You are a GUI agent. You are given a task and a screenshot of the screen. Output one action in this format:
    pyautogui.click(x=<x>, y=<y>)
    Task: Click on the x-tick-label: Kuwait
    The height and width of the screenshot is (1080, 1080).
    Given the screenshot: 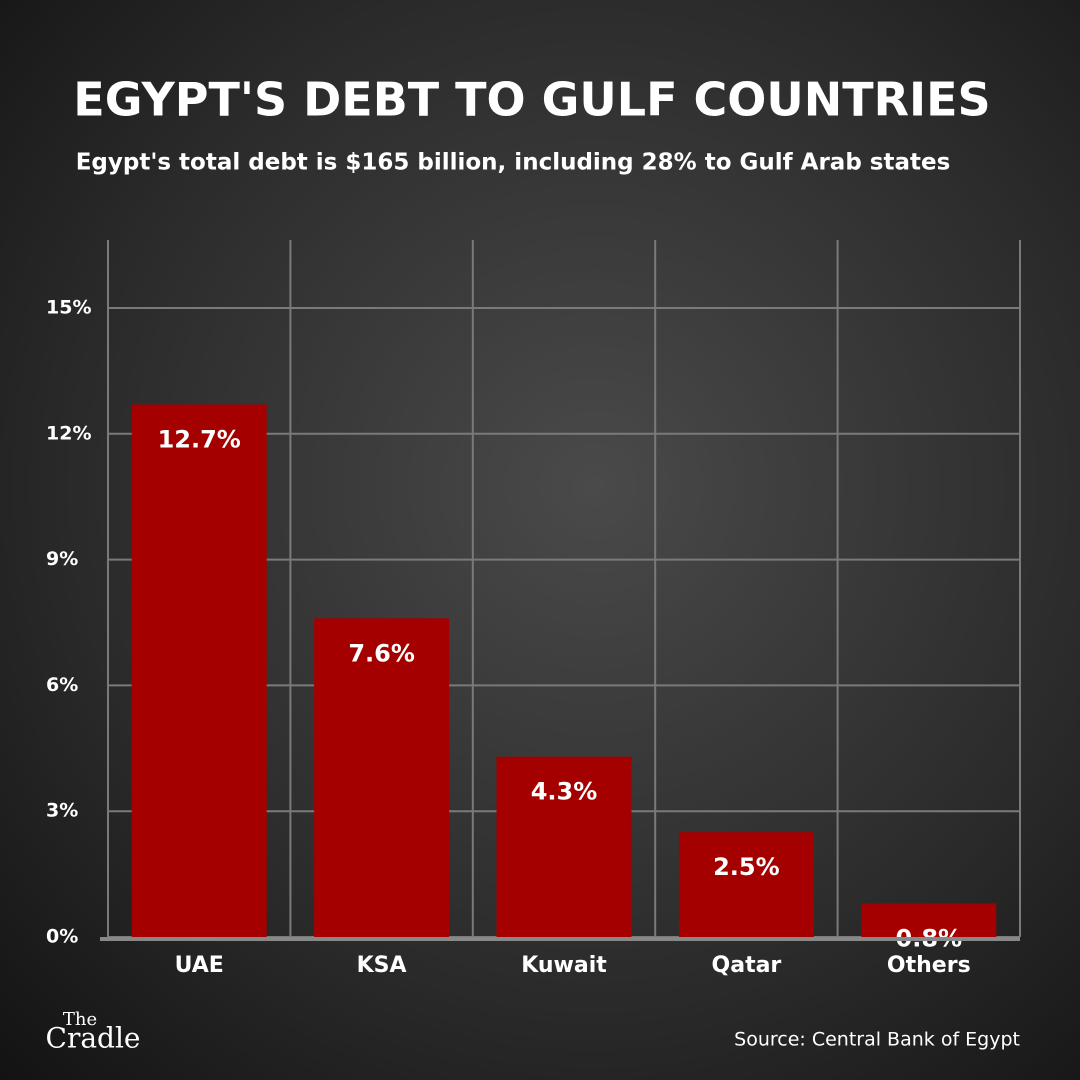 What is the action you would take?
    pyautogui.click(x=564, y=965)
    